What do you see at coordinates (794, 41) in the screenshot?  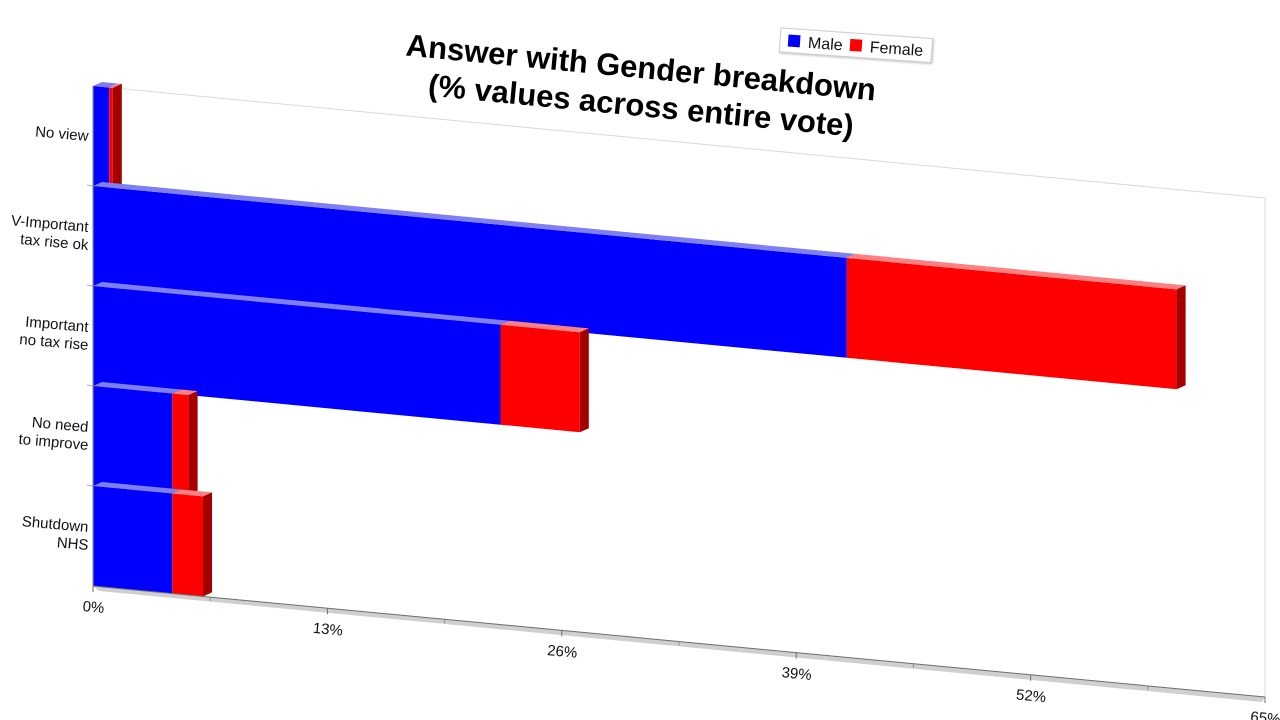 I see `legend-swatch-male` at bounding box center [794, 41].